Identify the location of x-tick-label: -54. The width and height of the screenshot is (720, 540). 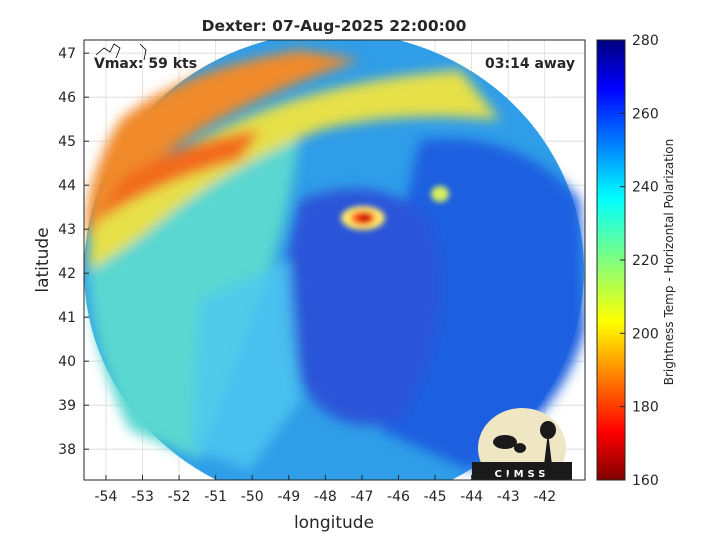
(106, 497).